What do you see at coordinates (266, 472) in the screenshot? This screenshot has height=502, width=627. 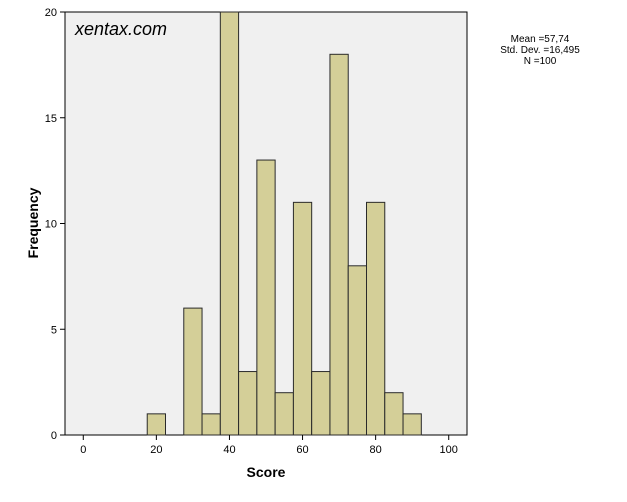 I see `x-axis-title: Score` at bounding box center [266, 472].